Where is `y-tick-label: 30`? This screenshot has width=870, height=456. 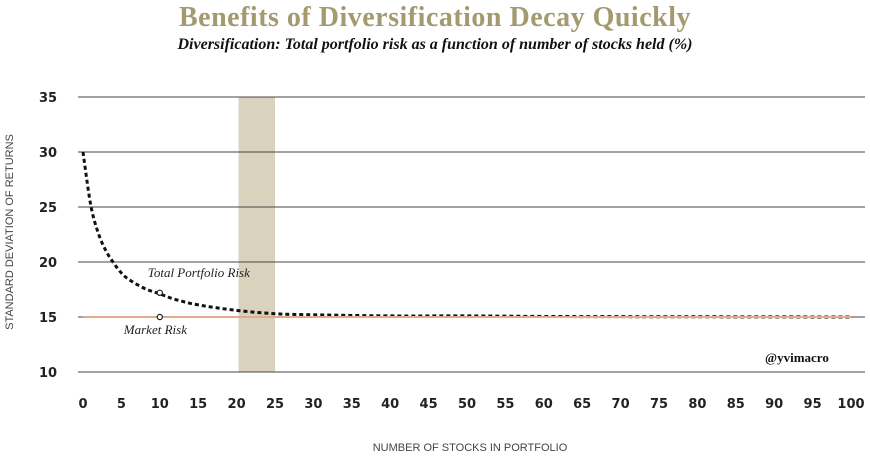 y-tick-label: 30 is located at coordinates (48, 153).